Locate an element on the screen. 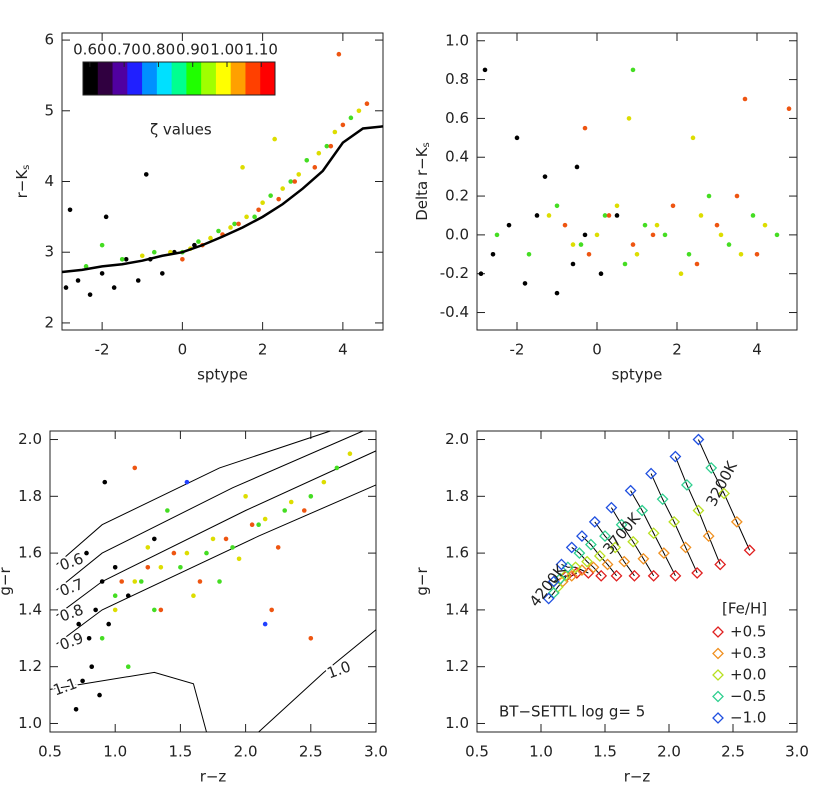  median-line is located at coordinates (222, 199).